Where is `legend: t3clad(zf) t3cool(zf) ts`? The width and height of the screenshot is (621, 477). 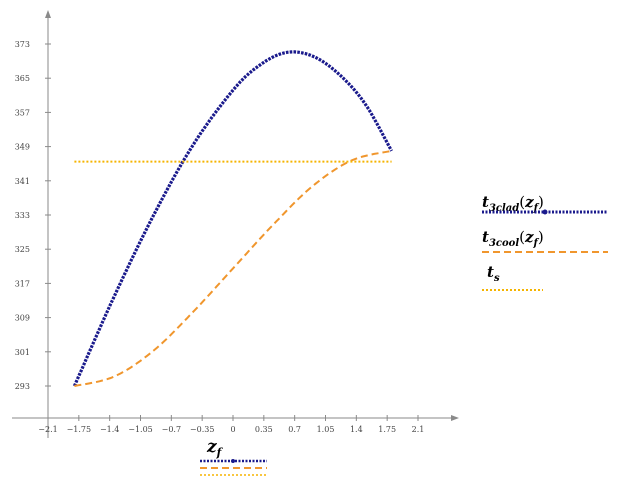
legend: t3clad(zf) t3cool(zf) ts is located at coordinates (545, 242).